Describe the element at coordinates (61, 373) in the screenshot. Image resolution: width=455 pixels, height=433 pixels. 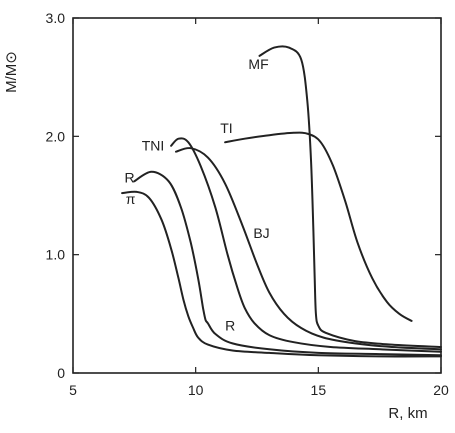
I see `y-tick-label: 0` at that location.